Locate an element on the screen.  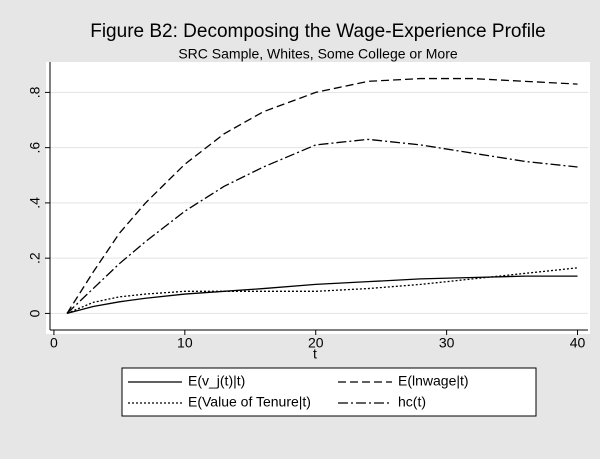
y-tick-label: 0 is located at coordinates (35, 313).